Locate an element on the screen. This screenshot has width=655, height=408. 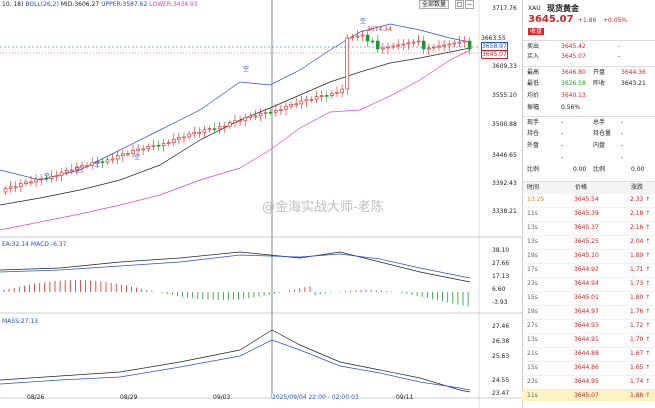
tick-change: 1.76 ↑ is located at coordinates (640, 311).